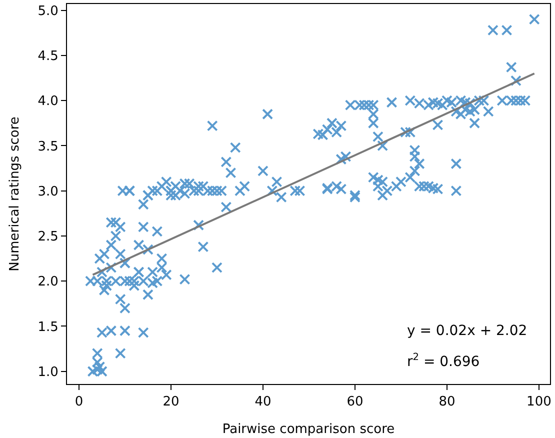  I want to click on x-axis-title: Pairwise comparison score, so click(308, 430).